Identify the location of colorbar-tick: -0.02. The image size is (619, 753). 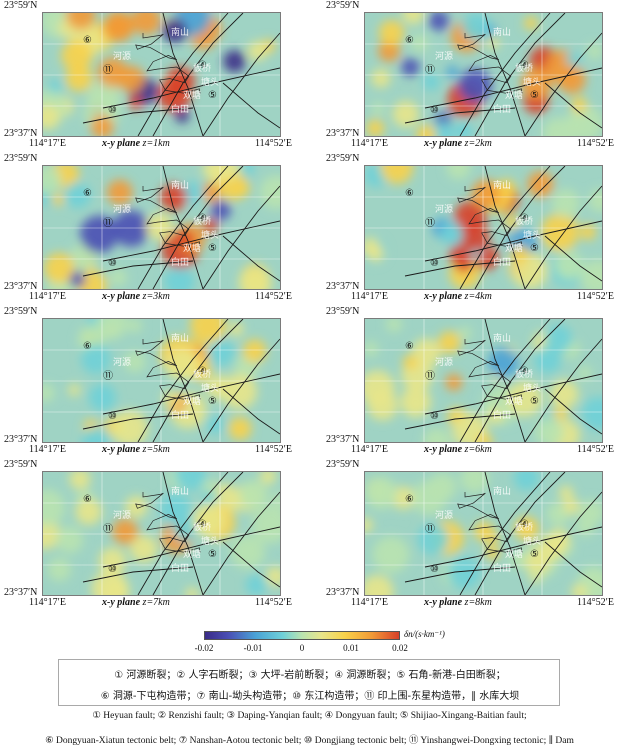
(204, 648).